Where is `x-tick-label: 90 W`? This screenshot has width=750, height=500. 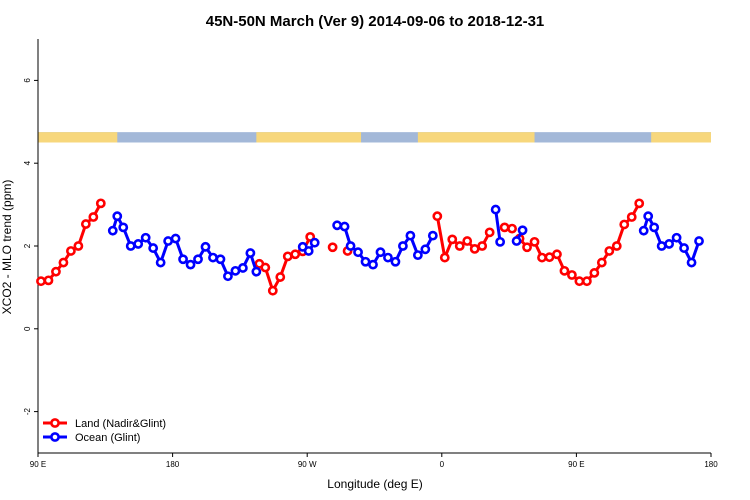
x-tick-label: 90 W is located at coordinates (307, 464).